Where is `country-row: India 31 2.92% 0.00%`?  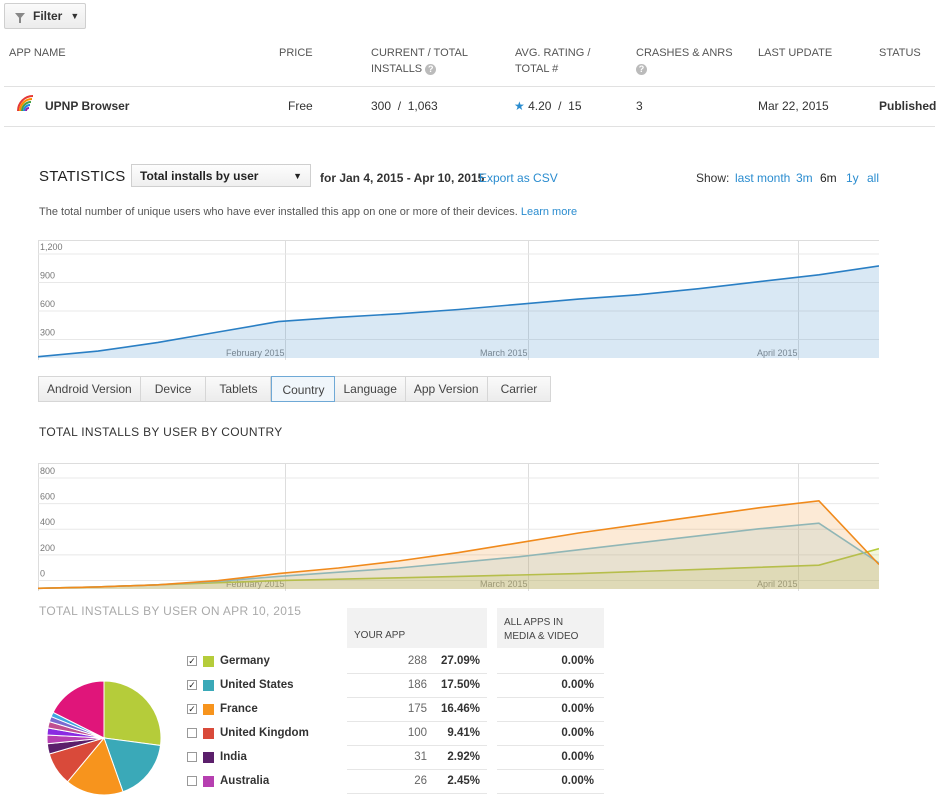
country-row: India 31 2.92% 0.00% is located at coordinates (393, 759).